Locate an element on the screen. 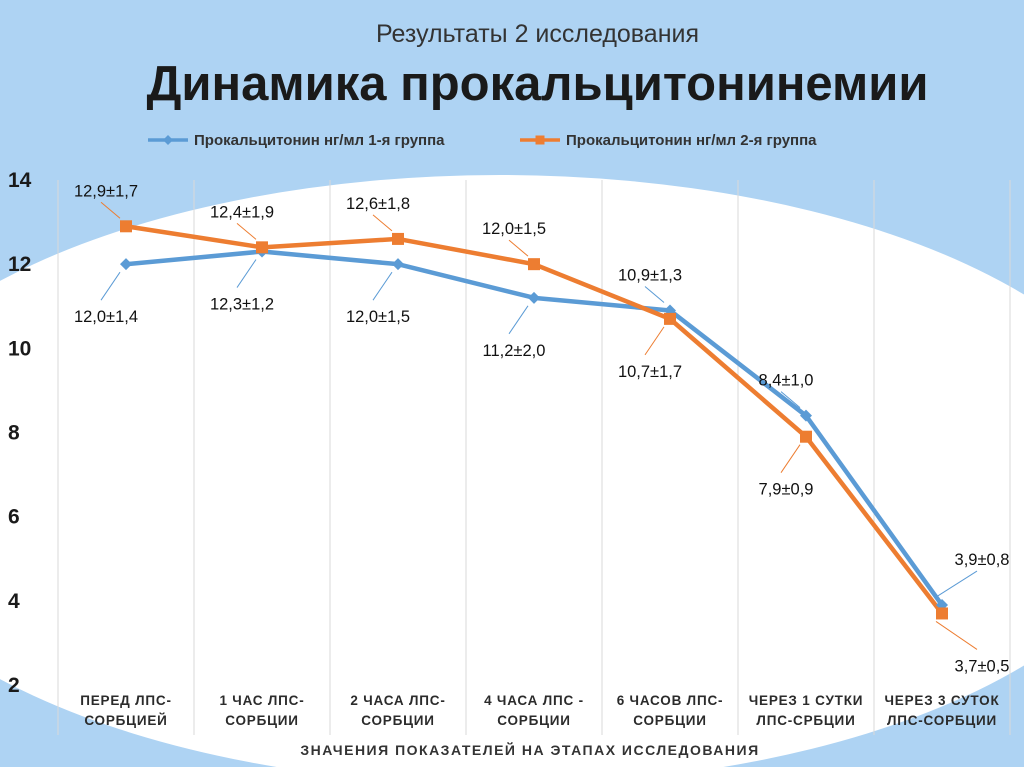  y-tick-label: 12 is located at coordinates (19, 264).